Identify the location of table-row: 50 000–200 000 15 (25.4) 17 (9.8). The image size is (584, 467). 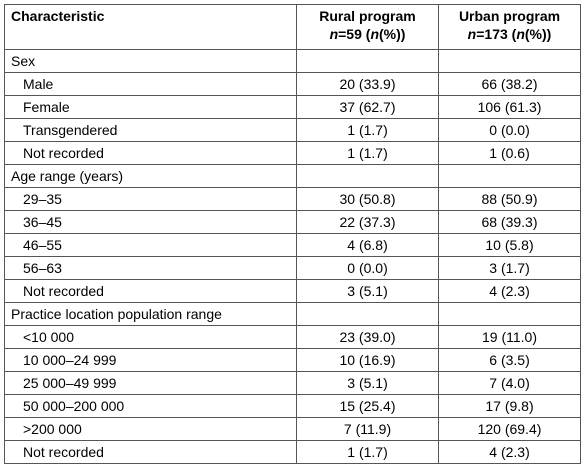
(292, 406).